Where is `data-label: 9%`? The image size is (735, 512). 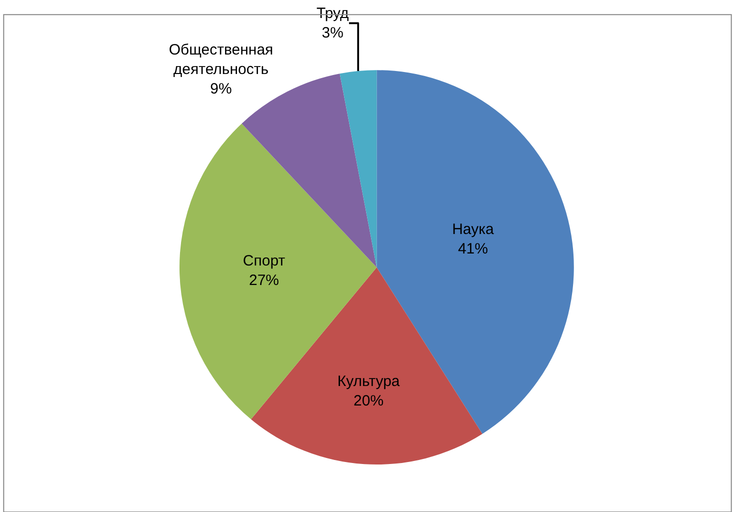
data-label: 9% is located at coordinates (221, 89).